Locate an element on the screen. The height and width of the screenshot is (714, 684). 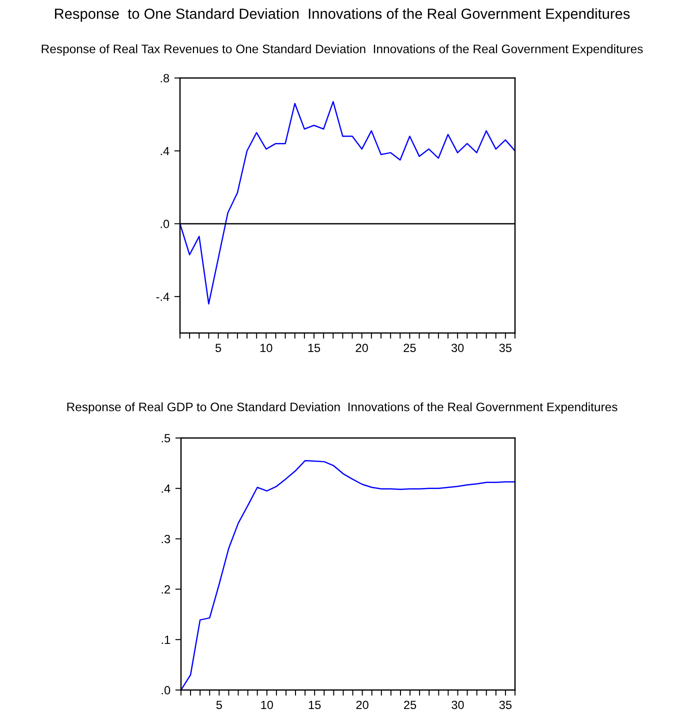
chart-subtitle: Response of Real GDP to One Standard Deviation Innovations of the Real Government Expenditures is located at coordinates (342, 408).